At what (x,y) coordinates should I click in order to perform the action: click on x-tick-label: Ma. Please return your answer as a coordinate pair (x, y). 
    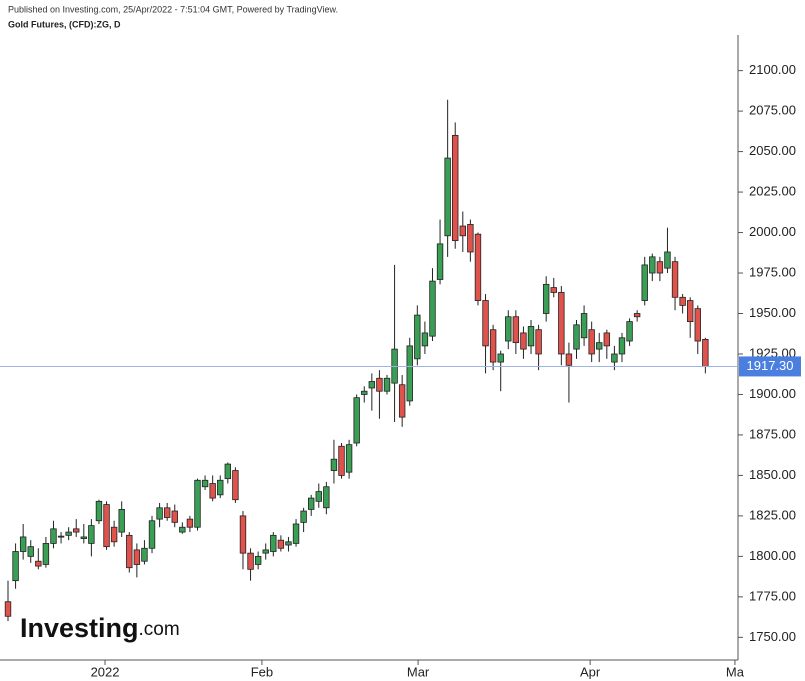
    Looking at the image, I should click on (735, 671).